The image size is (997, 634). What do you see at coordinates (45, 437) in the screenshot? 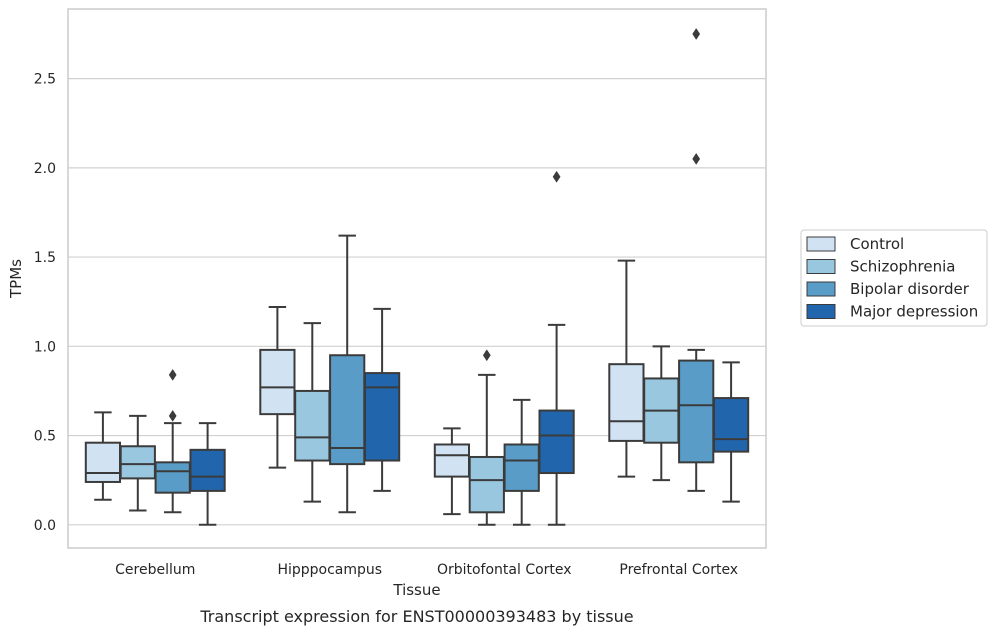
I see `y-tick-label: 0.5` at bounding box center [45, 437].